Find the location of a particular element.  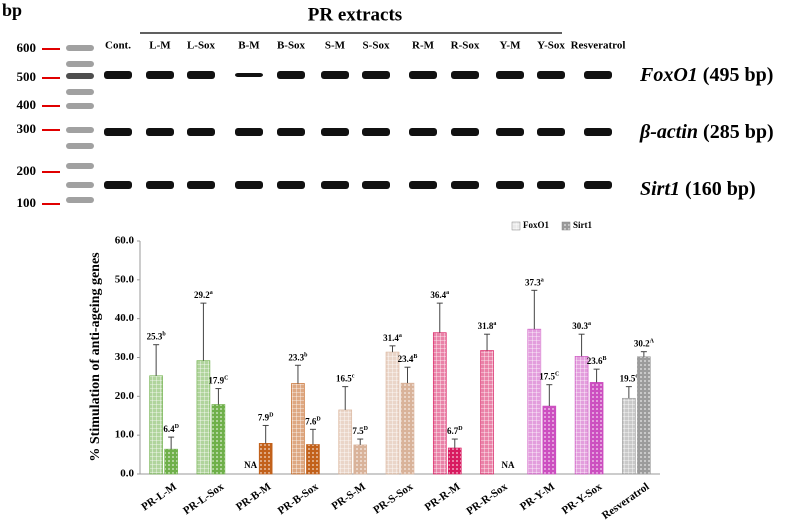

ladder-label: 200 is located at coordinates (27, 170).